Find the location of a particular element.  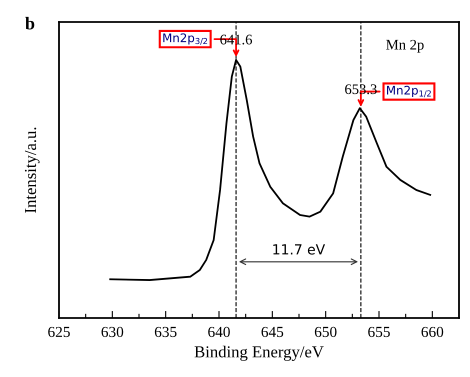

x-tick-label: 655 is located at coordinates (379, 332).